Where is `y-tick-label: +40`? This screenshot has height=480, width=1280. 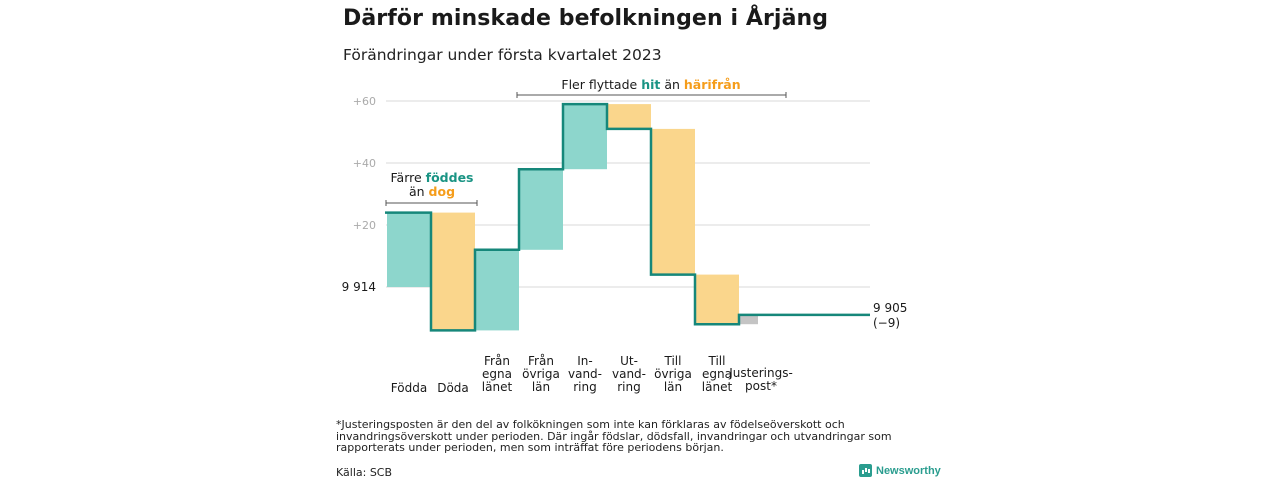 y-tick-label: +40 is located at coordinates (364, 163).